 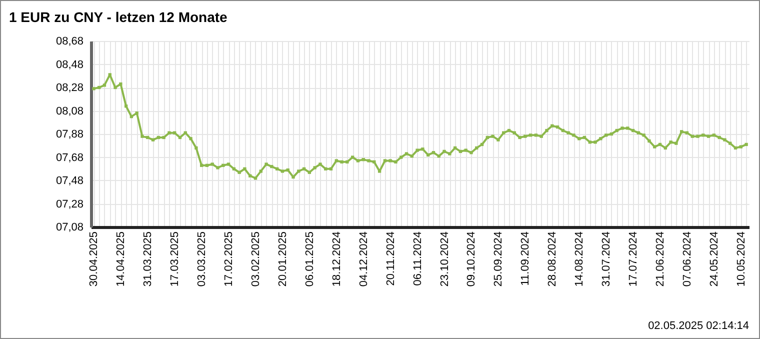 What do you see at coordinates (580, 259) in the screenshot?
I see `x-tick-label: 14.08.2024` at bounding box center [580, 259].